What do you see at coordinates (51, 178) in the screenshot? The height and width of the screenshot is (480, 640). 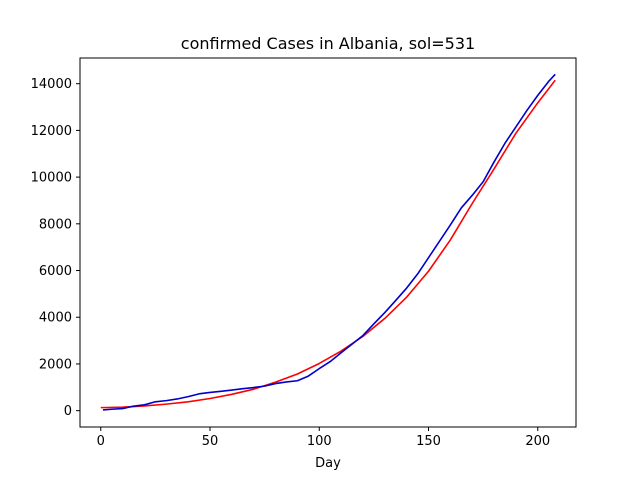 I see `y-tick-label: 10000` at bounding box center [51, 178].